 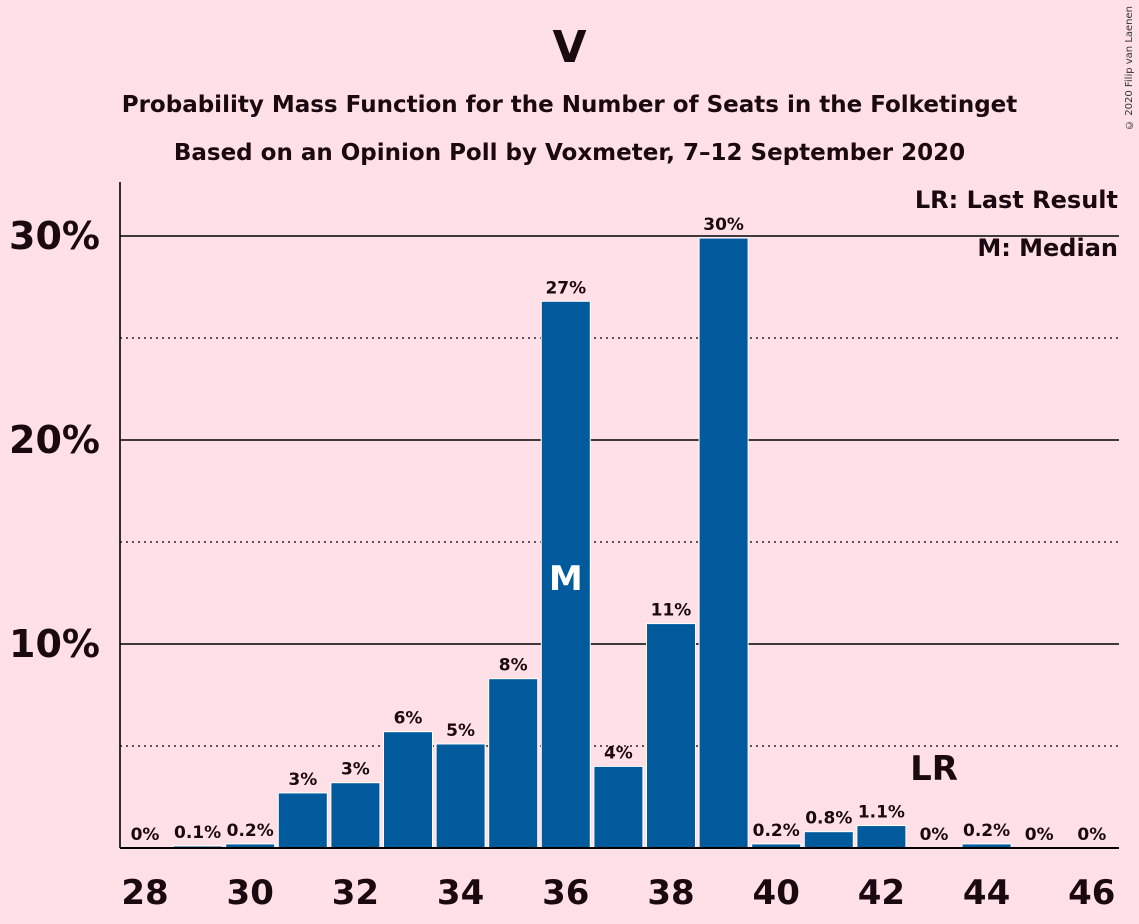 I want to click on x-tick-label: 40, so click(x=776, y=893).